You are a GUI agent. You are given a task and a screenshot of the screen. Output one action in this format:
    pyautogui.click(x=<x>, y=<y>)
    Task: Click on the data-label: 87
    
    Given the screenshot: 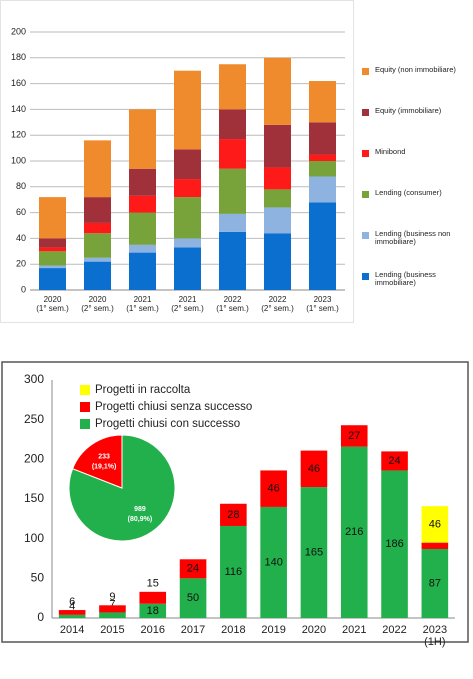 What is the action you would take?
    pyautogui.click(x=435, y=583)
    